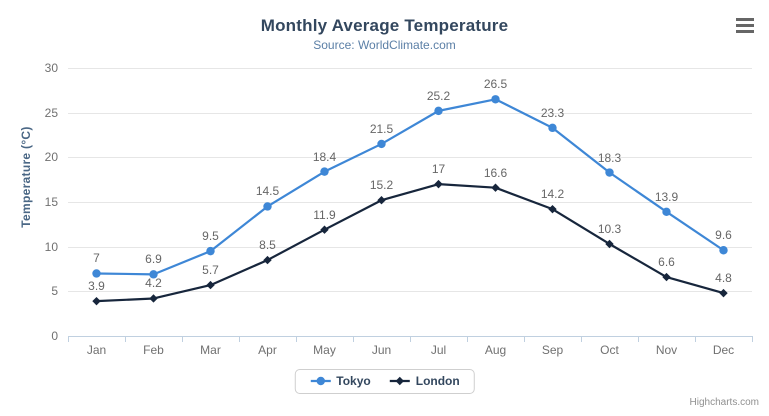 This screenshot has width=769, height=416. Describe the element at coordinates (51, 202) in the screenshot. I see `y-axis-label-15: 15` at that location.